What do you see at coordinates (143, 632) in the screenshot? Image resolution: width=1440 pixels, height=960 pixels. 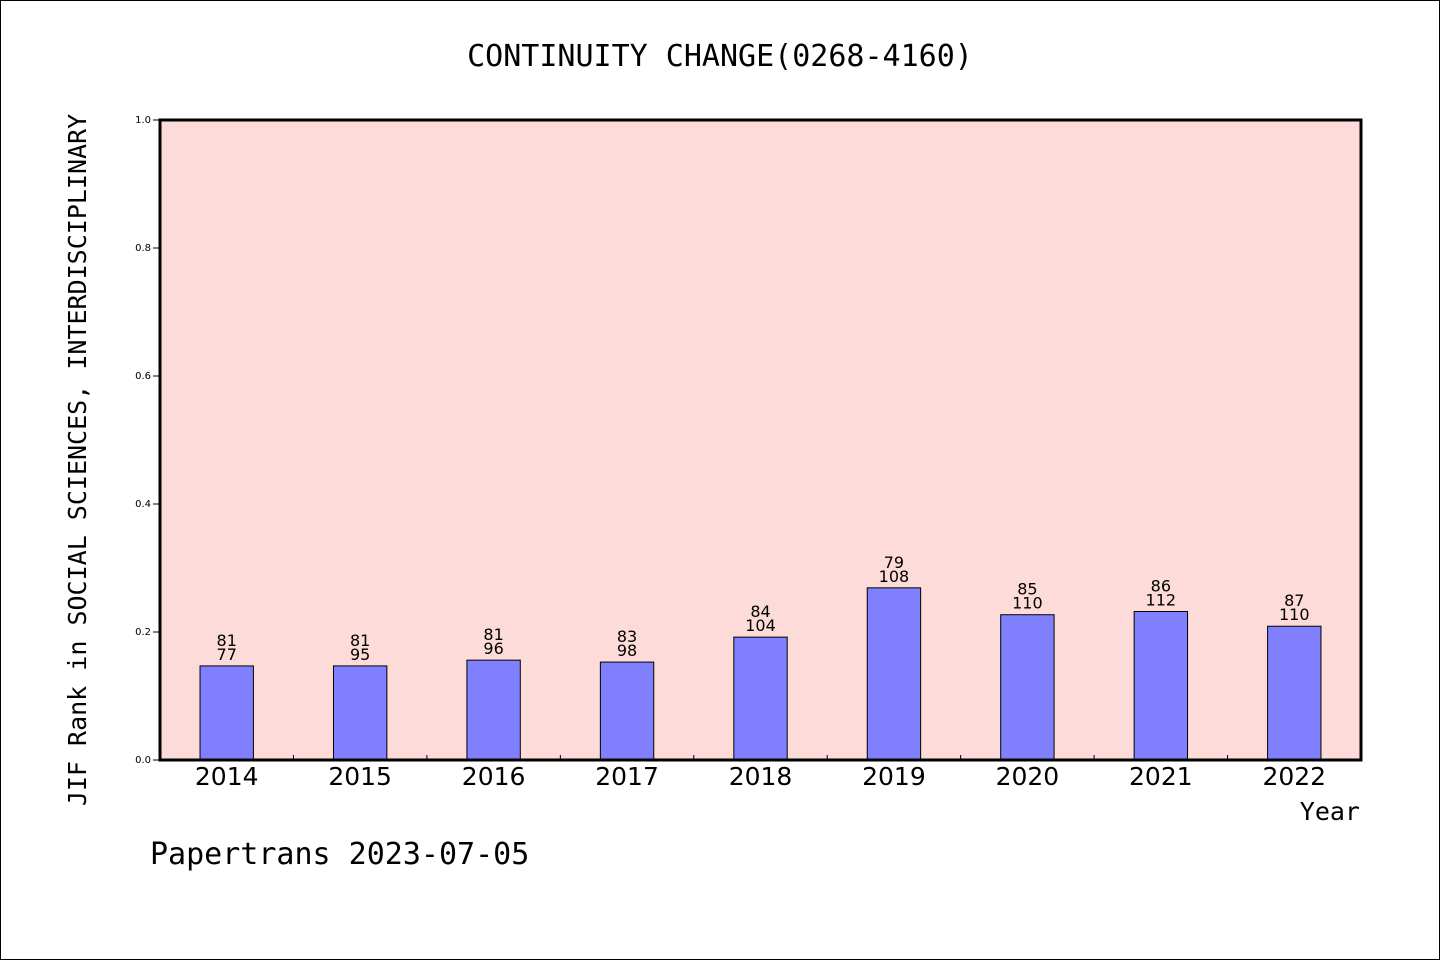 I see `y-tick-label: 0.2` at bounding box center [143, 632].